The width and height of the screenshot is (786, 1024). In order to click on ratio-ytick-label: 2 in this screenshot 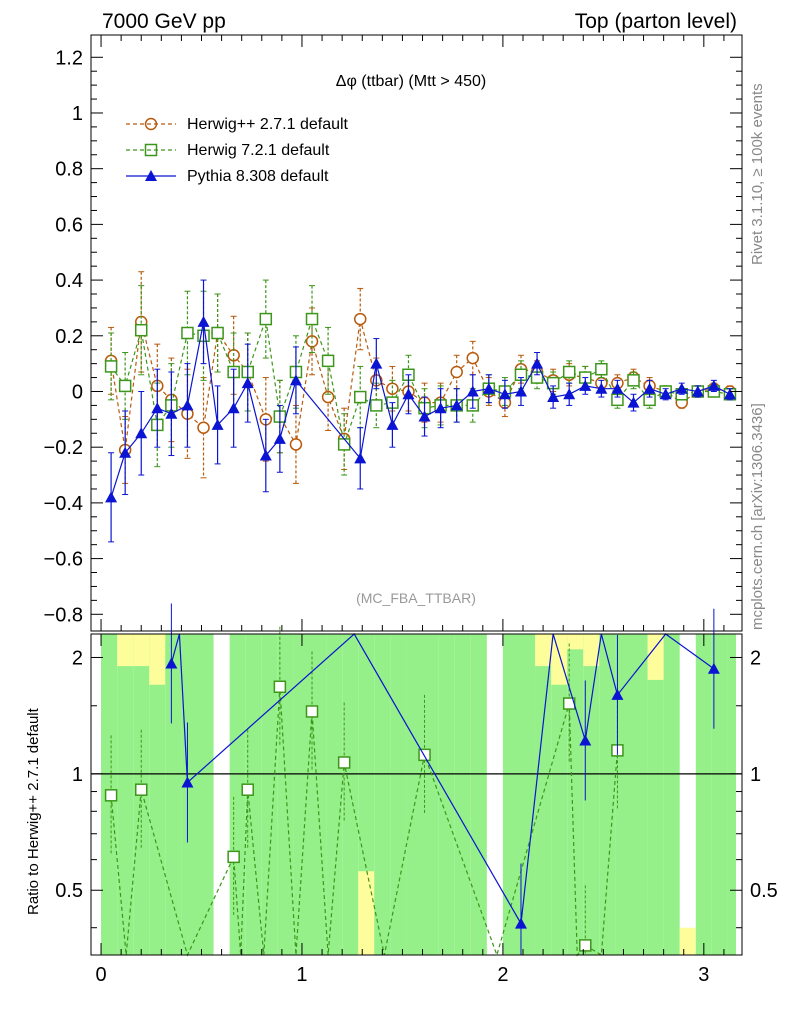, I will do `click(77, 658)`.